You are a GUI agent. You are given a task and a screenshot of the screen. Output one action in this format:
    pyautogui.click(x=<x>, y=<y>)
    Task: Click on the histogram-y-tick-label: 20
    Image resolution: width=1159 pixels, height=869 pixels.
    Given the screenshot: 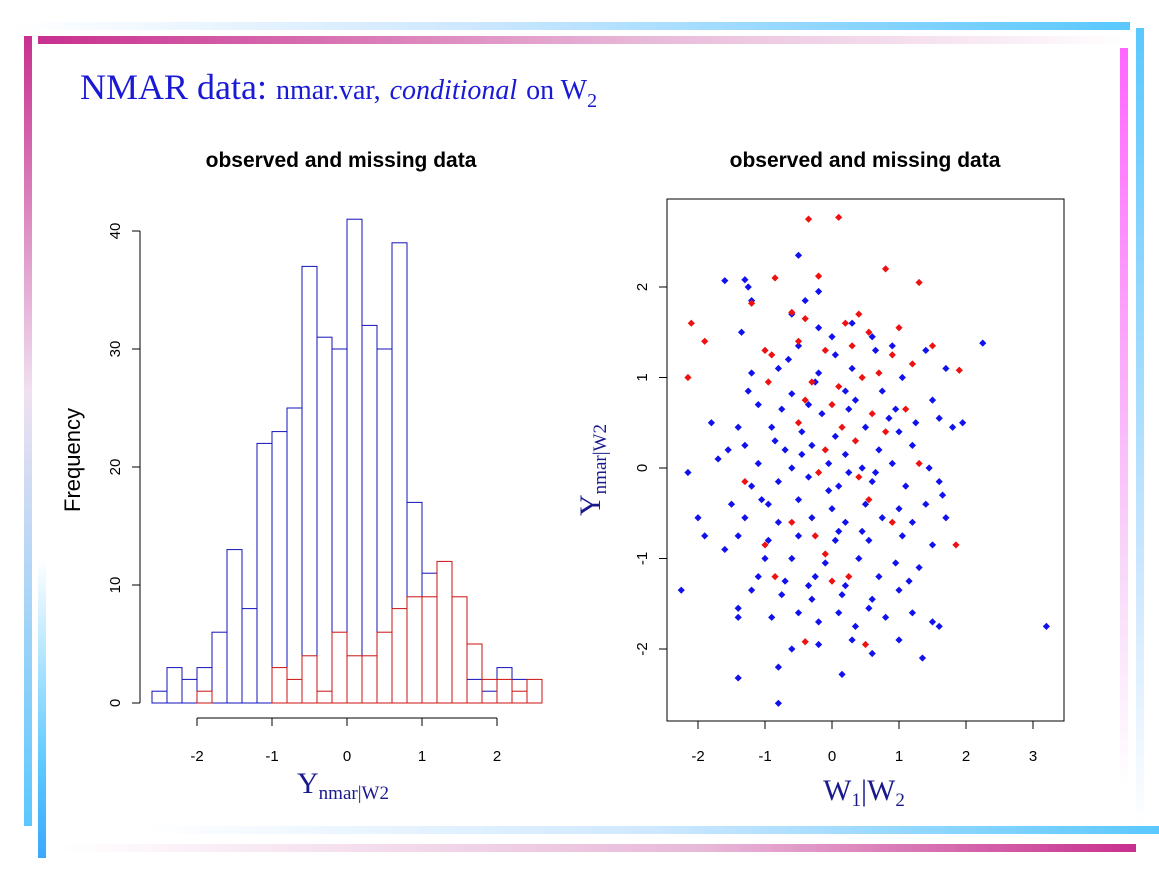 What is the action you would take?
    pyautogui.click(x=115, y=467)
    